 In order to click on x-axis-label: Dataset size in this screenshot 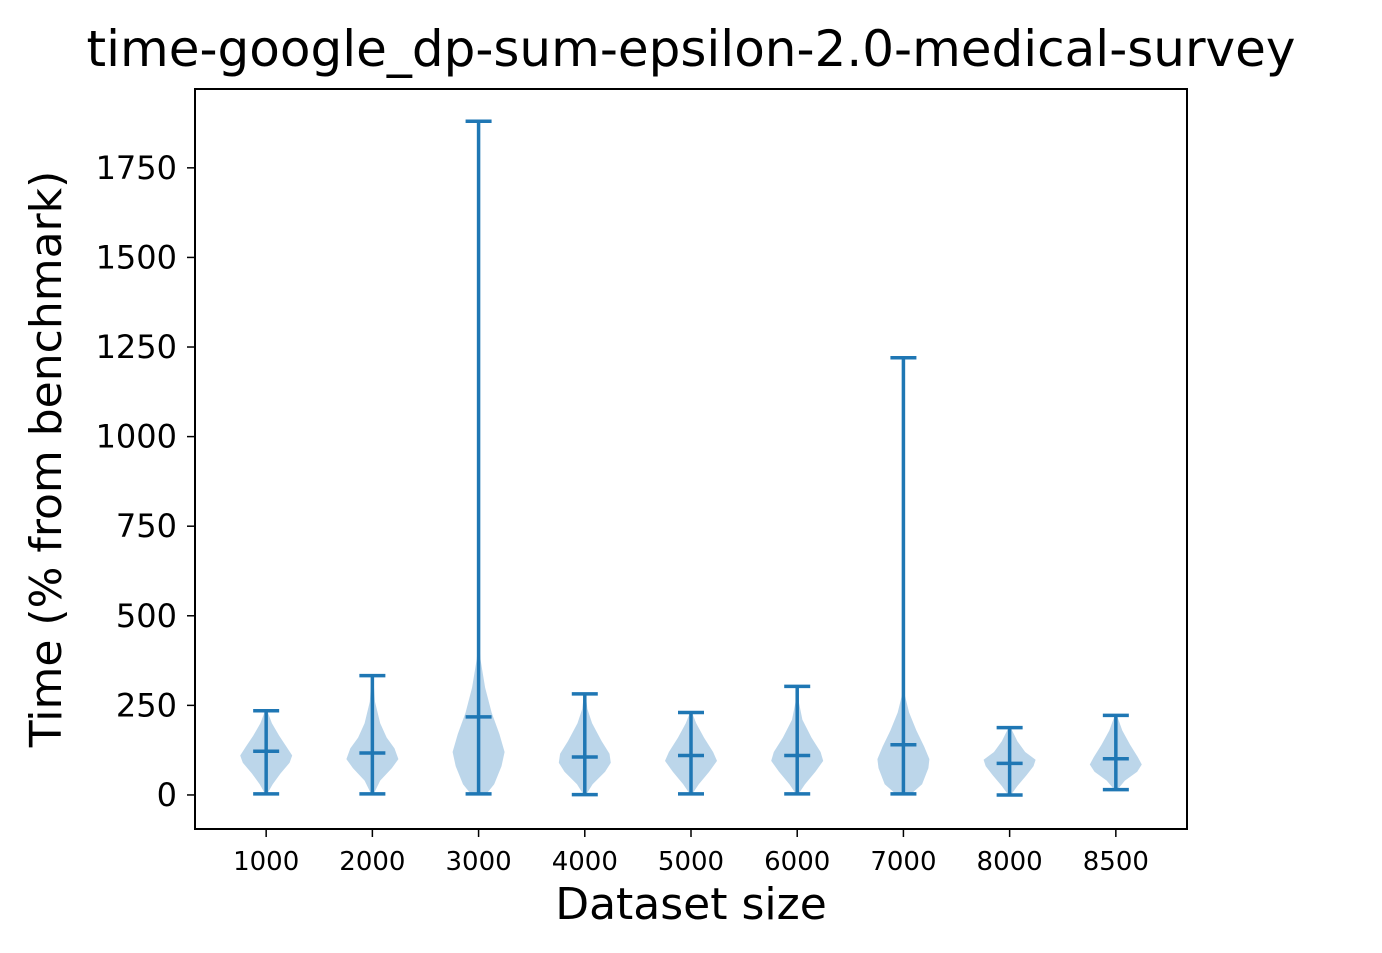, I will do `click(691, 904)`.